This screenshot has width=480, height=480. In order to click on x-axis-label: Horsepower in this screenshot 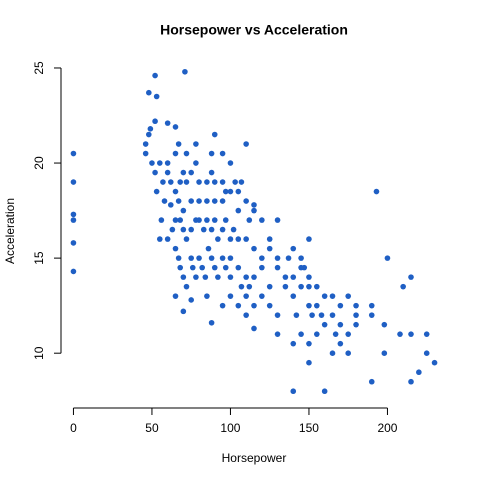, I will do `click(254, 458)`.